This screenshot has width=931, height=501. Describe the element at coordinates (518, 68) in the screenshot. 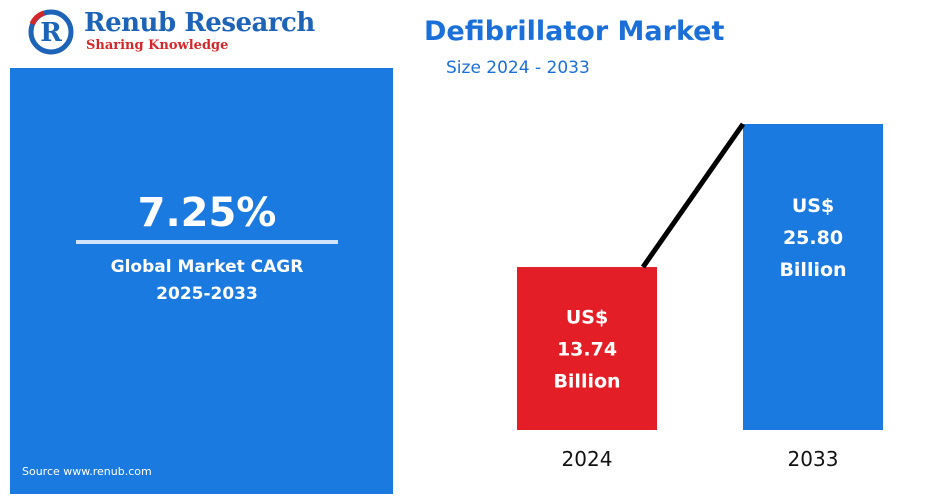

I see `chart-subtitle: Size 2024 - 2033` at that location.